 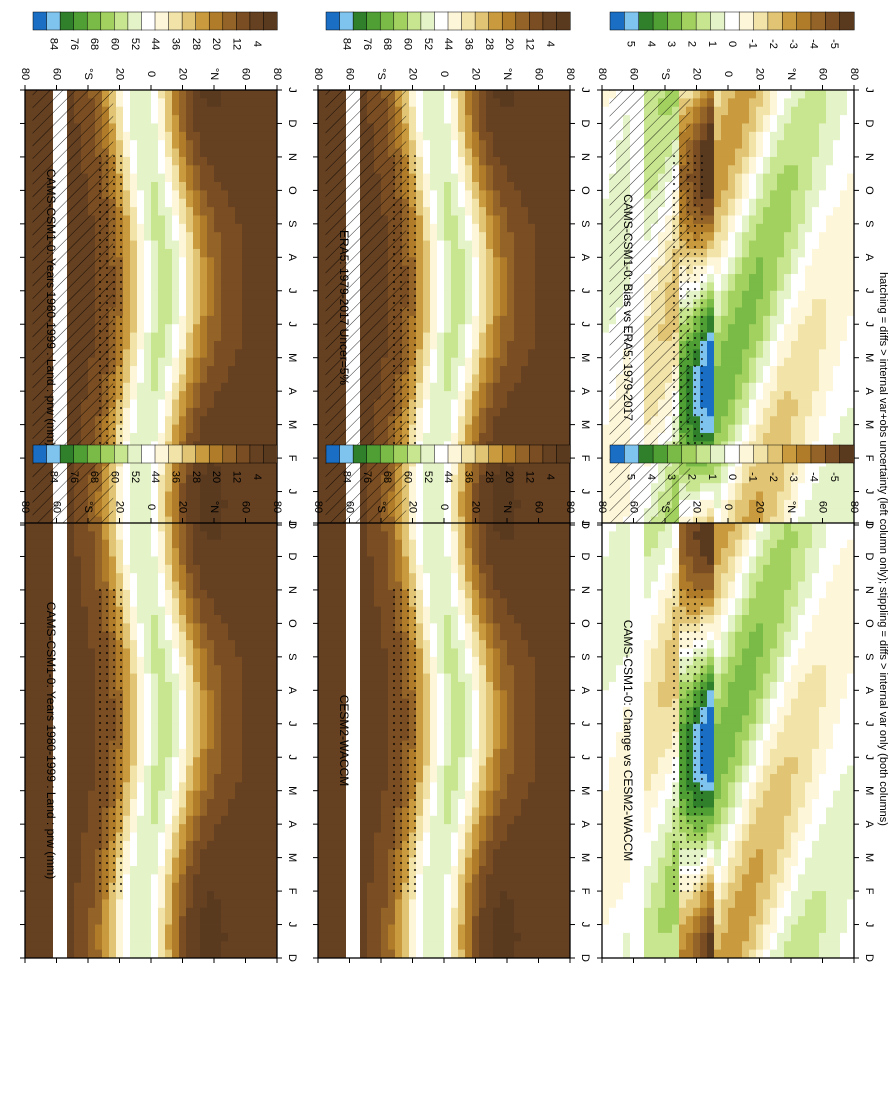 I want to click on month-tick-label: J, so click(x=292, y=492).